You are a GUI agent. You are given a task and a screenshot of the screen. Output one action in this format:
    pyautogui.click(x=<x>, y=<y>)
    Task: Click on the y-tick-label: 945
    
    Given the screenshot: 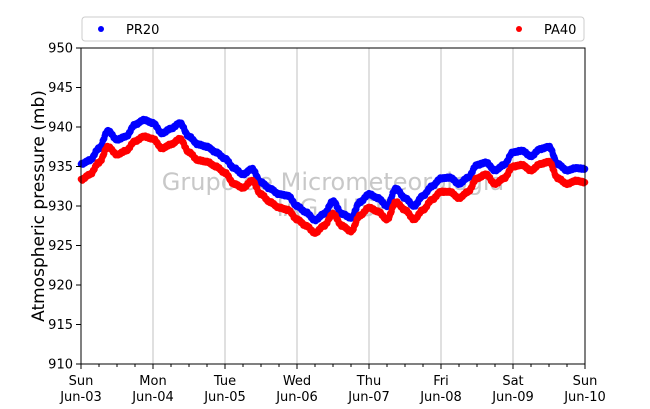 What is the action you would take?
    pyautogui.click(x=60, y=88)
    